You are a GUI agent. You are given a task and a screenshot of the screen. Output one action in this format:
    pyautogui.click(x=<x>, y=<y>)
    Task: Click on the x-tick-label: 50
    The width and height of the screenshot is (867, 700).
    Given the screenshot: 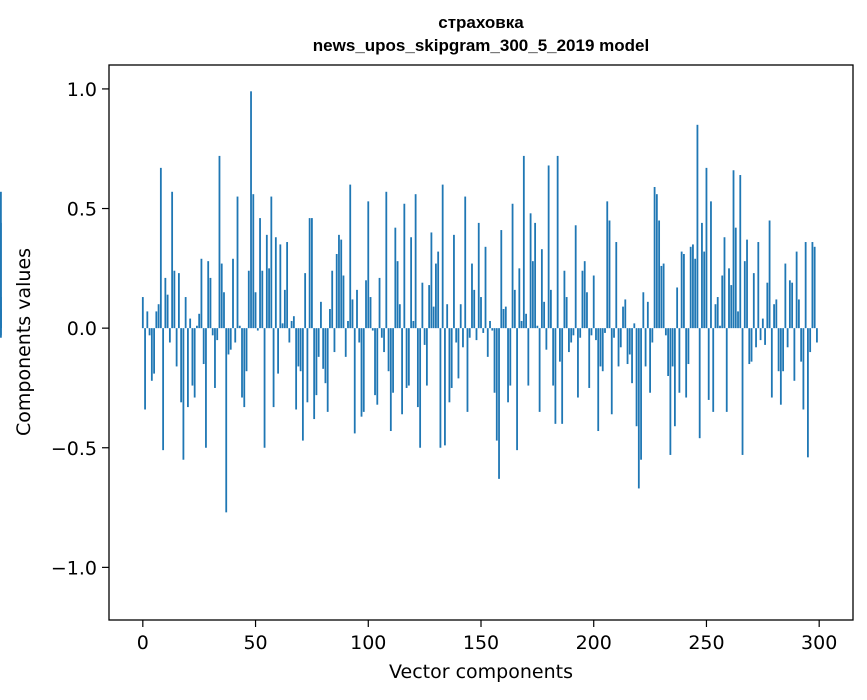 What is the action you would take?
    pyautogui.click(x=255, y=643)
    